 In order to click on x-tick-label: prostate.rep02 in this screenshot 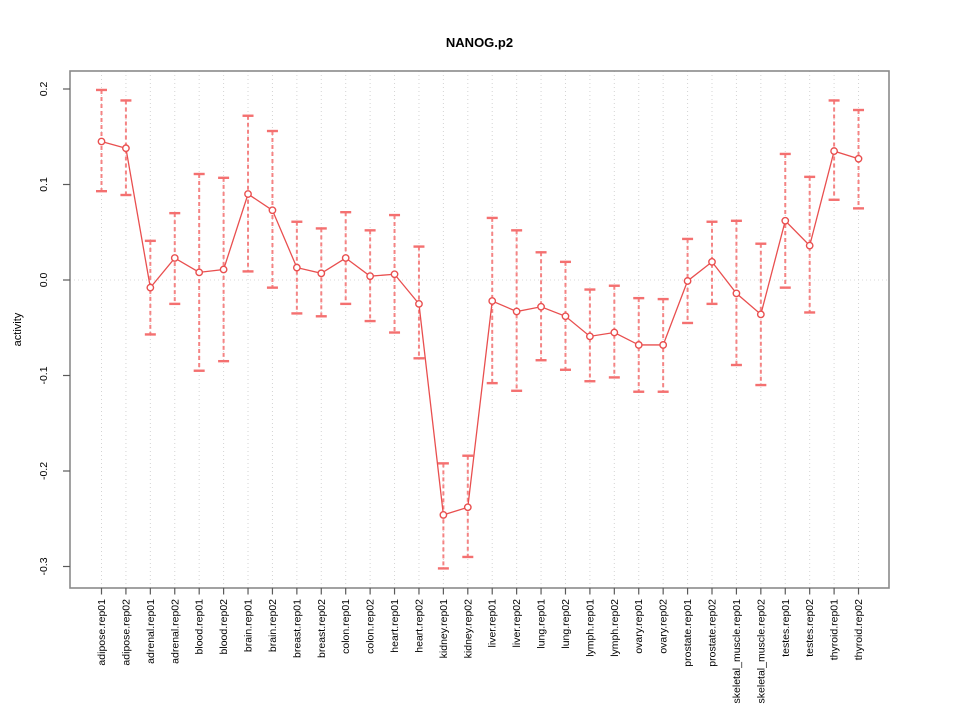, I will do `click(713, 633)`.